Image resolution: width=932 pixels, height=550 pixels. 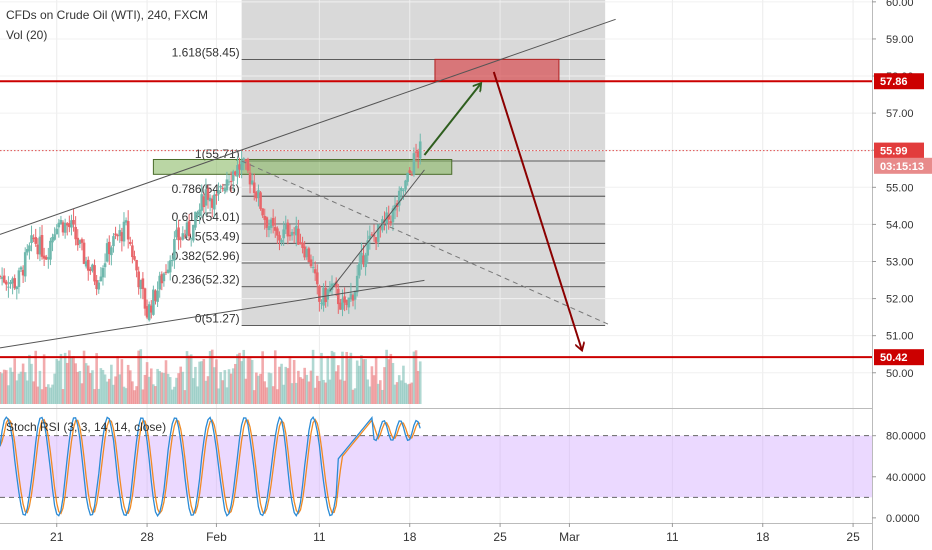 What do you see at coordinates (902, 275) in the screenshot?
I see `price-axis-background` at bounding box center [902, 275].